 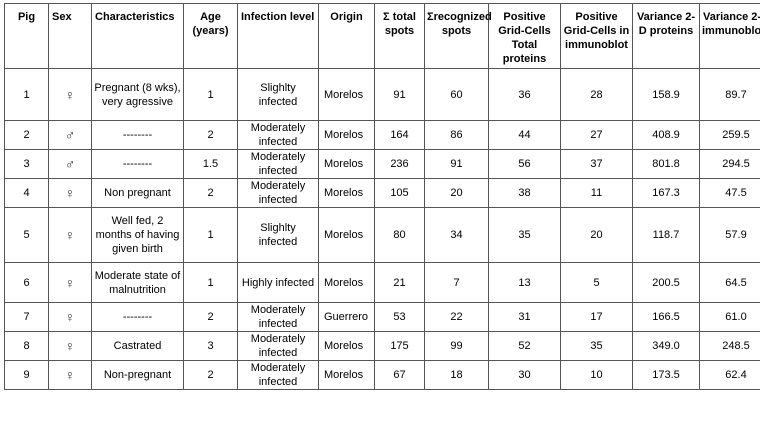 What do you see at coordinates (596, 164) in the screenshot?
I see `cell-positive-immunoblot: 37` at bounding box center [596, 164].